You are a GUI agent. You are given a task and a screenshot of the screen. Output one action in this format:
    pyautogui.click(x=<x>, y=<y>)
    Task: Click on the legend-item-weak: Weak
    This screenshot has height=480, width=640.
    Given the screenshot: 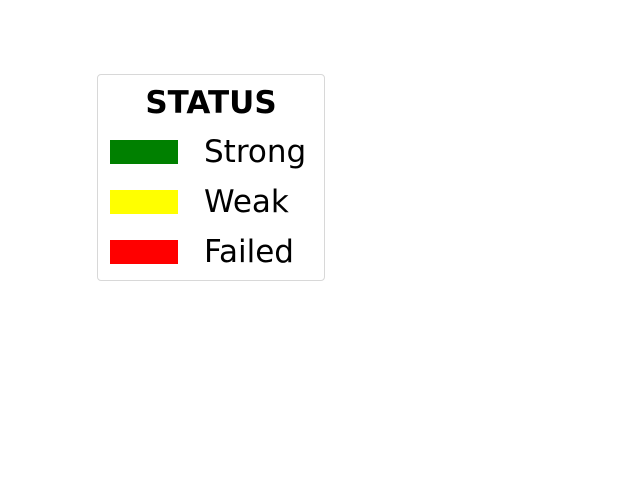 What is the action you would take?
    pyautogui.click(x=215, y=202)
    